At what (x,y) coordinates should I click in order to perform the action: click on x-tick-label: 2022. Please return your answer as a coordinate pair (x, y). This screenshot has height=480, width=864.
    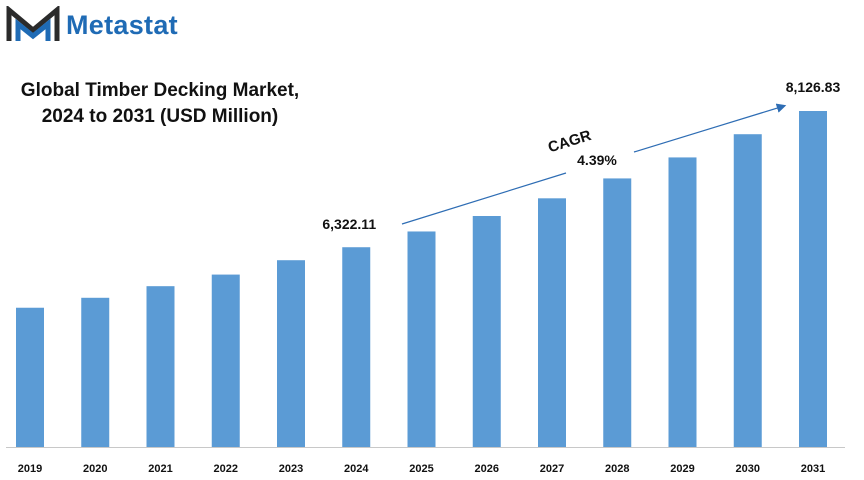
    Looking at the image, I should click on (226, 469).